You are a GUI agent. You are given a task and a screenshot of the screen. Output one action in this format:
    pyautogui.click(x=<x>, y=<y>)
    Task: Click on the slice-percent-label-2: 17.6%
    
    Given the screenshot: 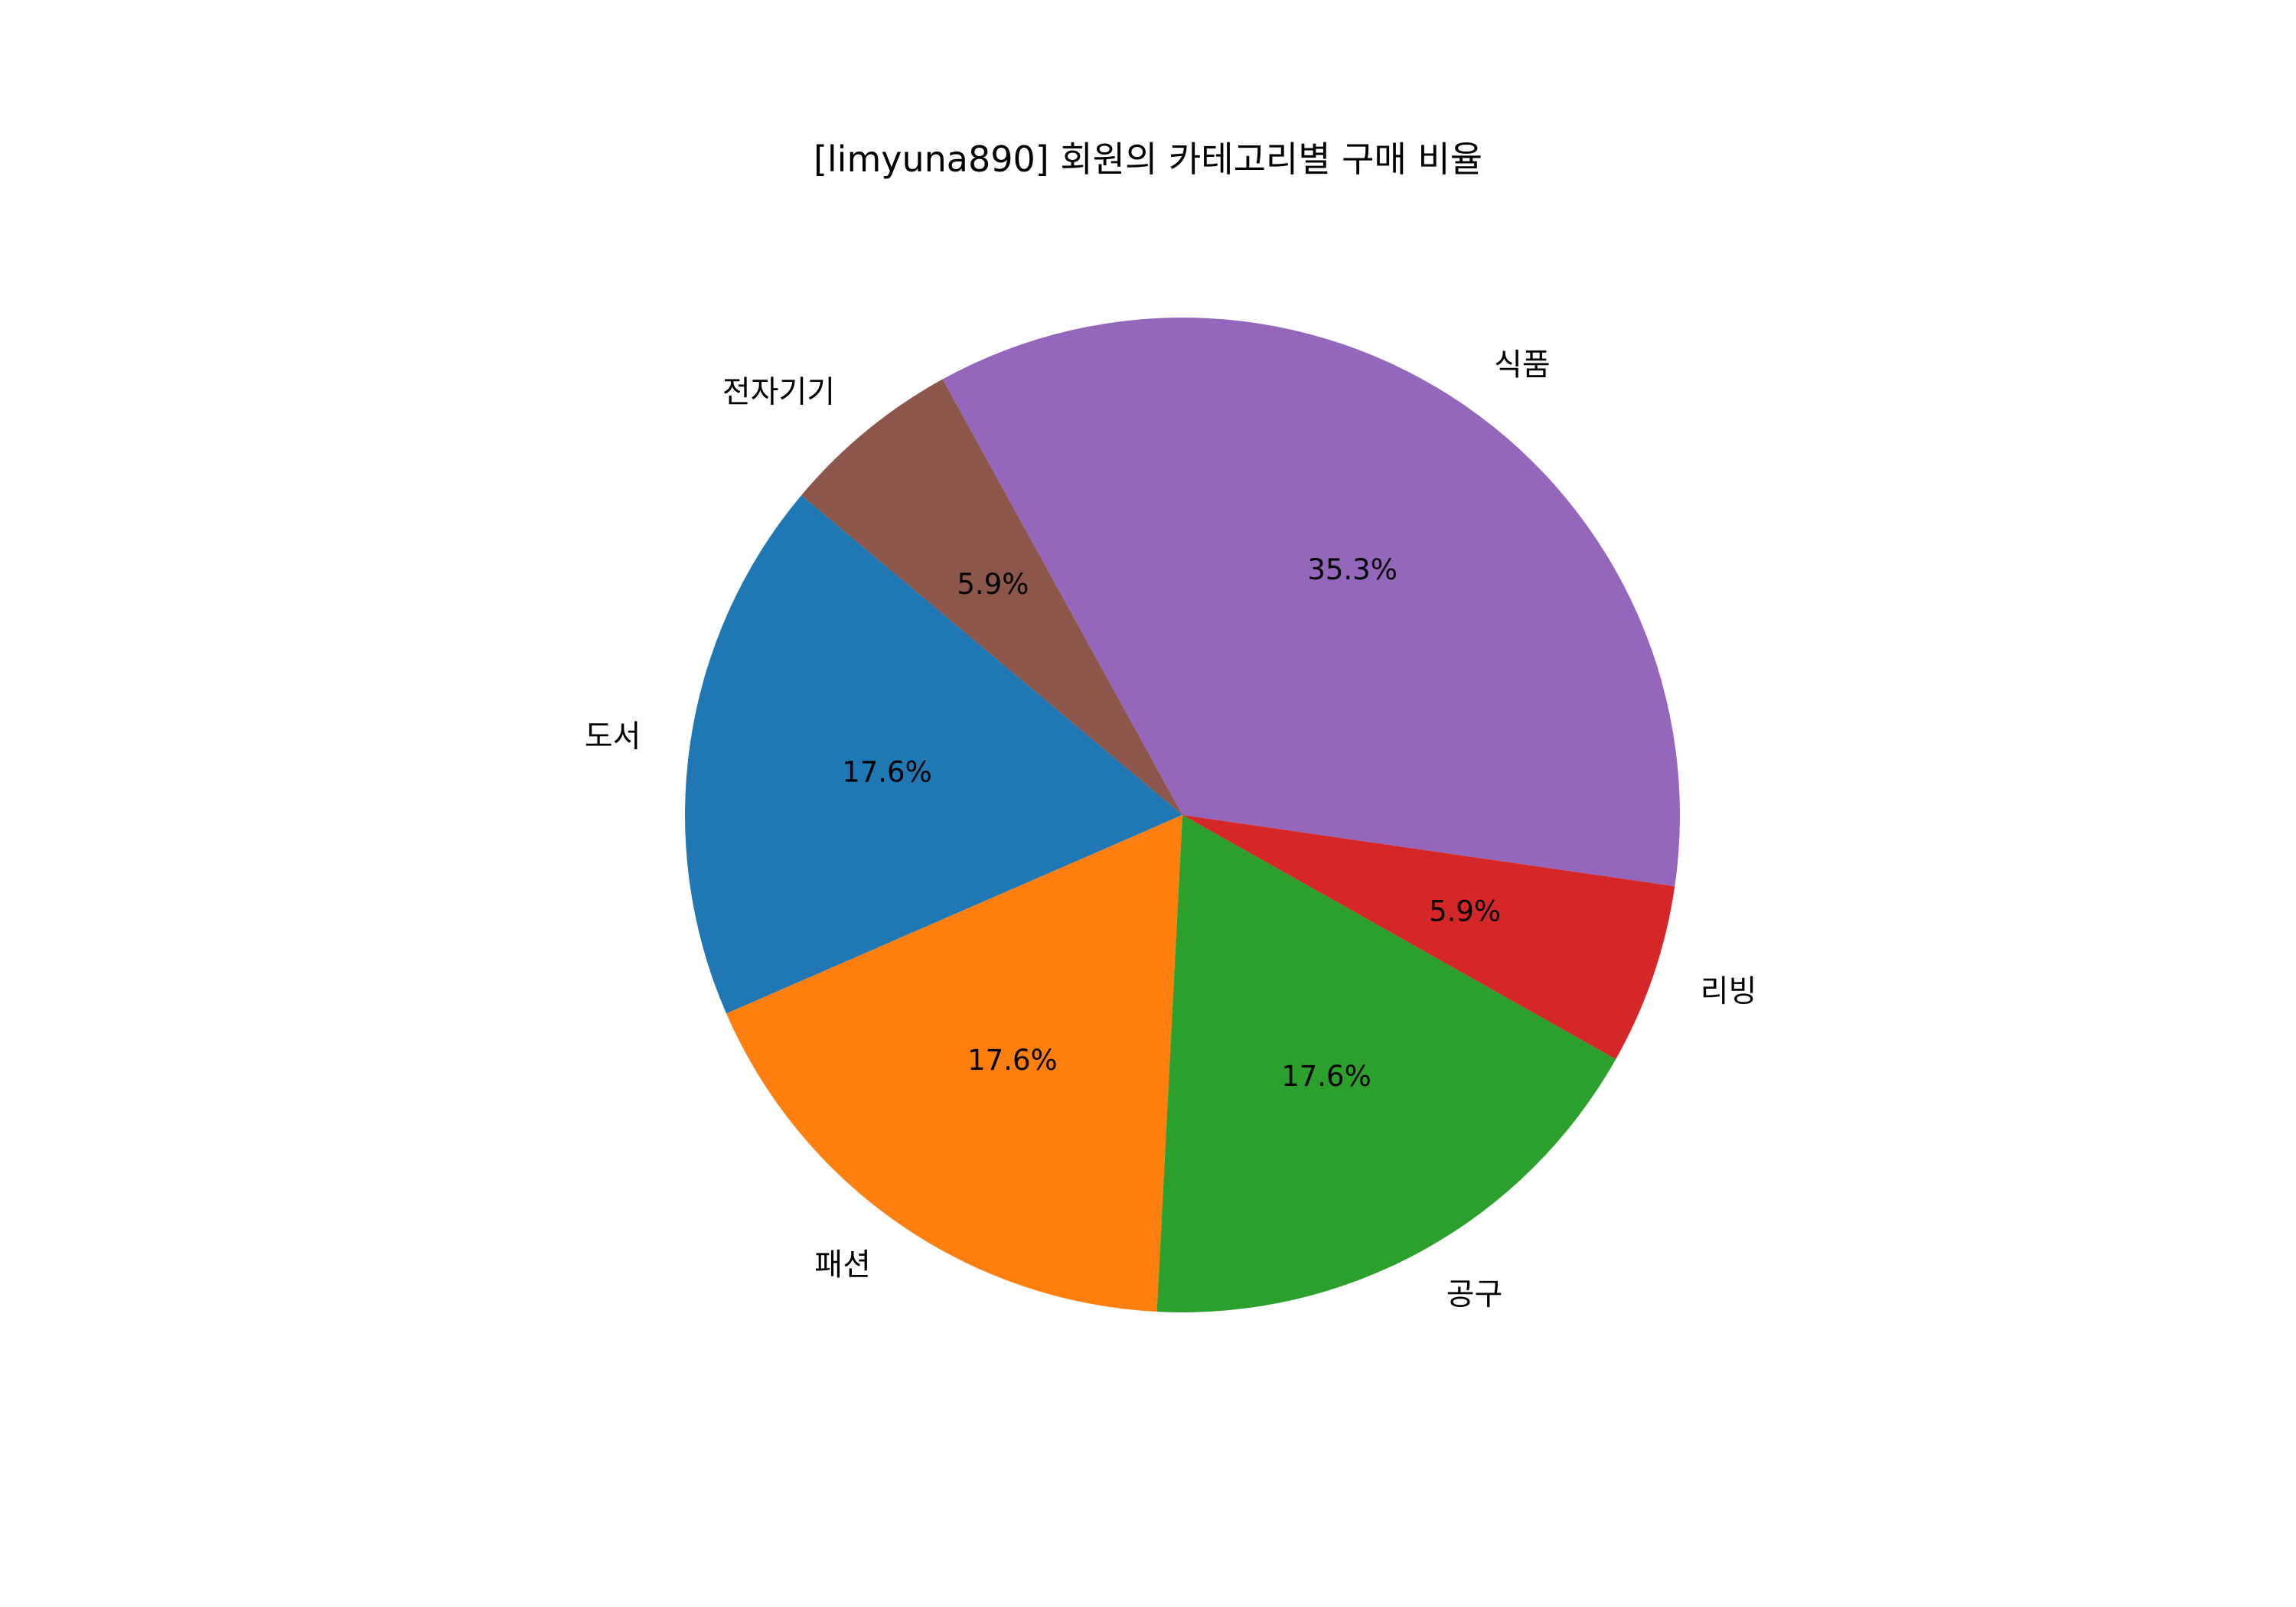 What is the action you would take?
    pyautogui.click(x=1012, y=1060)
    